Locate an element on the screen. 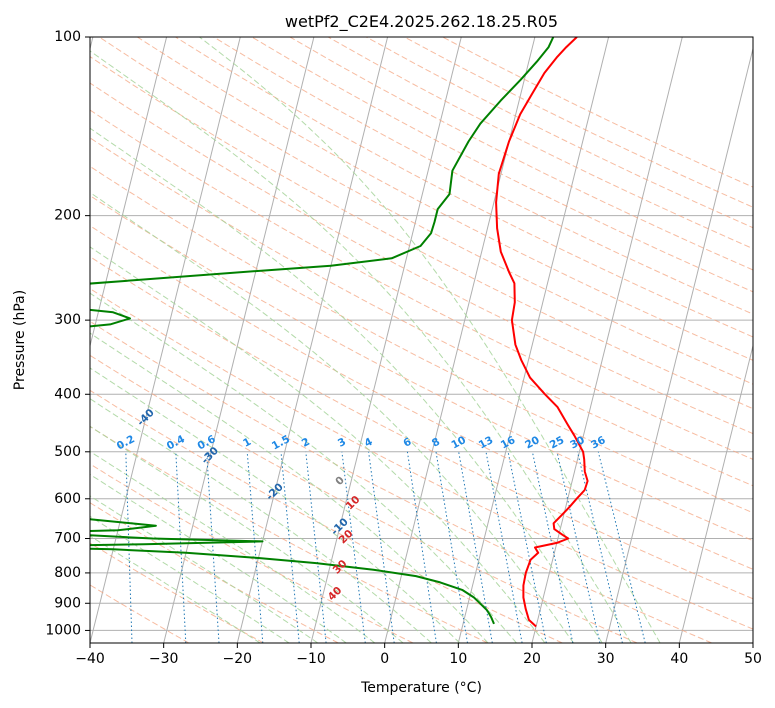 This screenshot has width=775, height=708. x-tick-label: 0 is located at coordinates (384, 659).